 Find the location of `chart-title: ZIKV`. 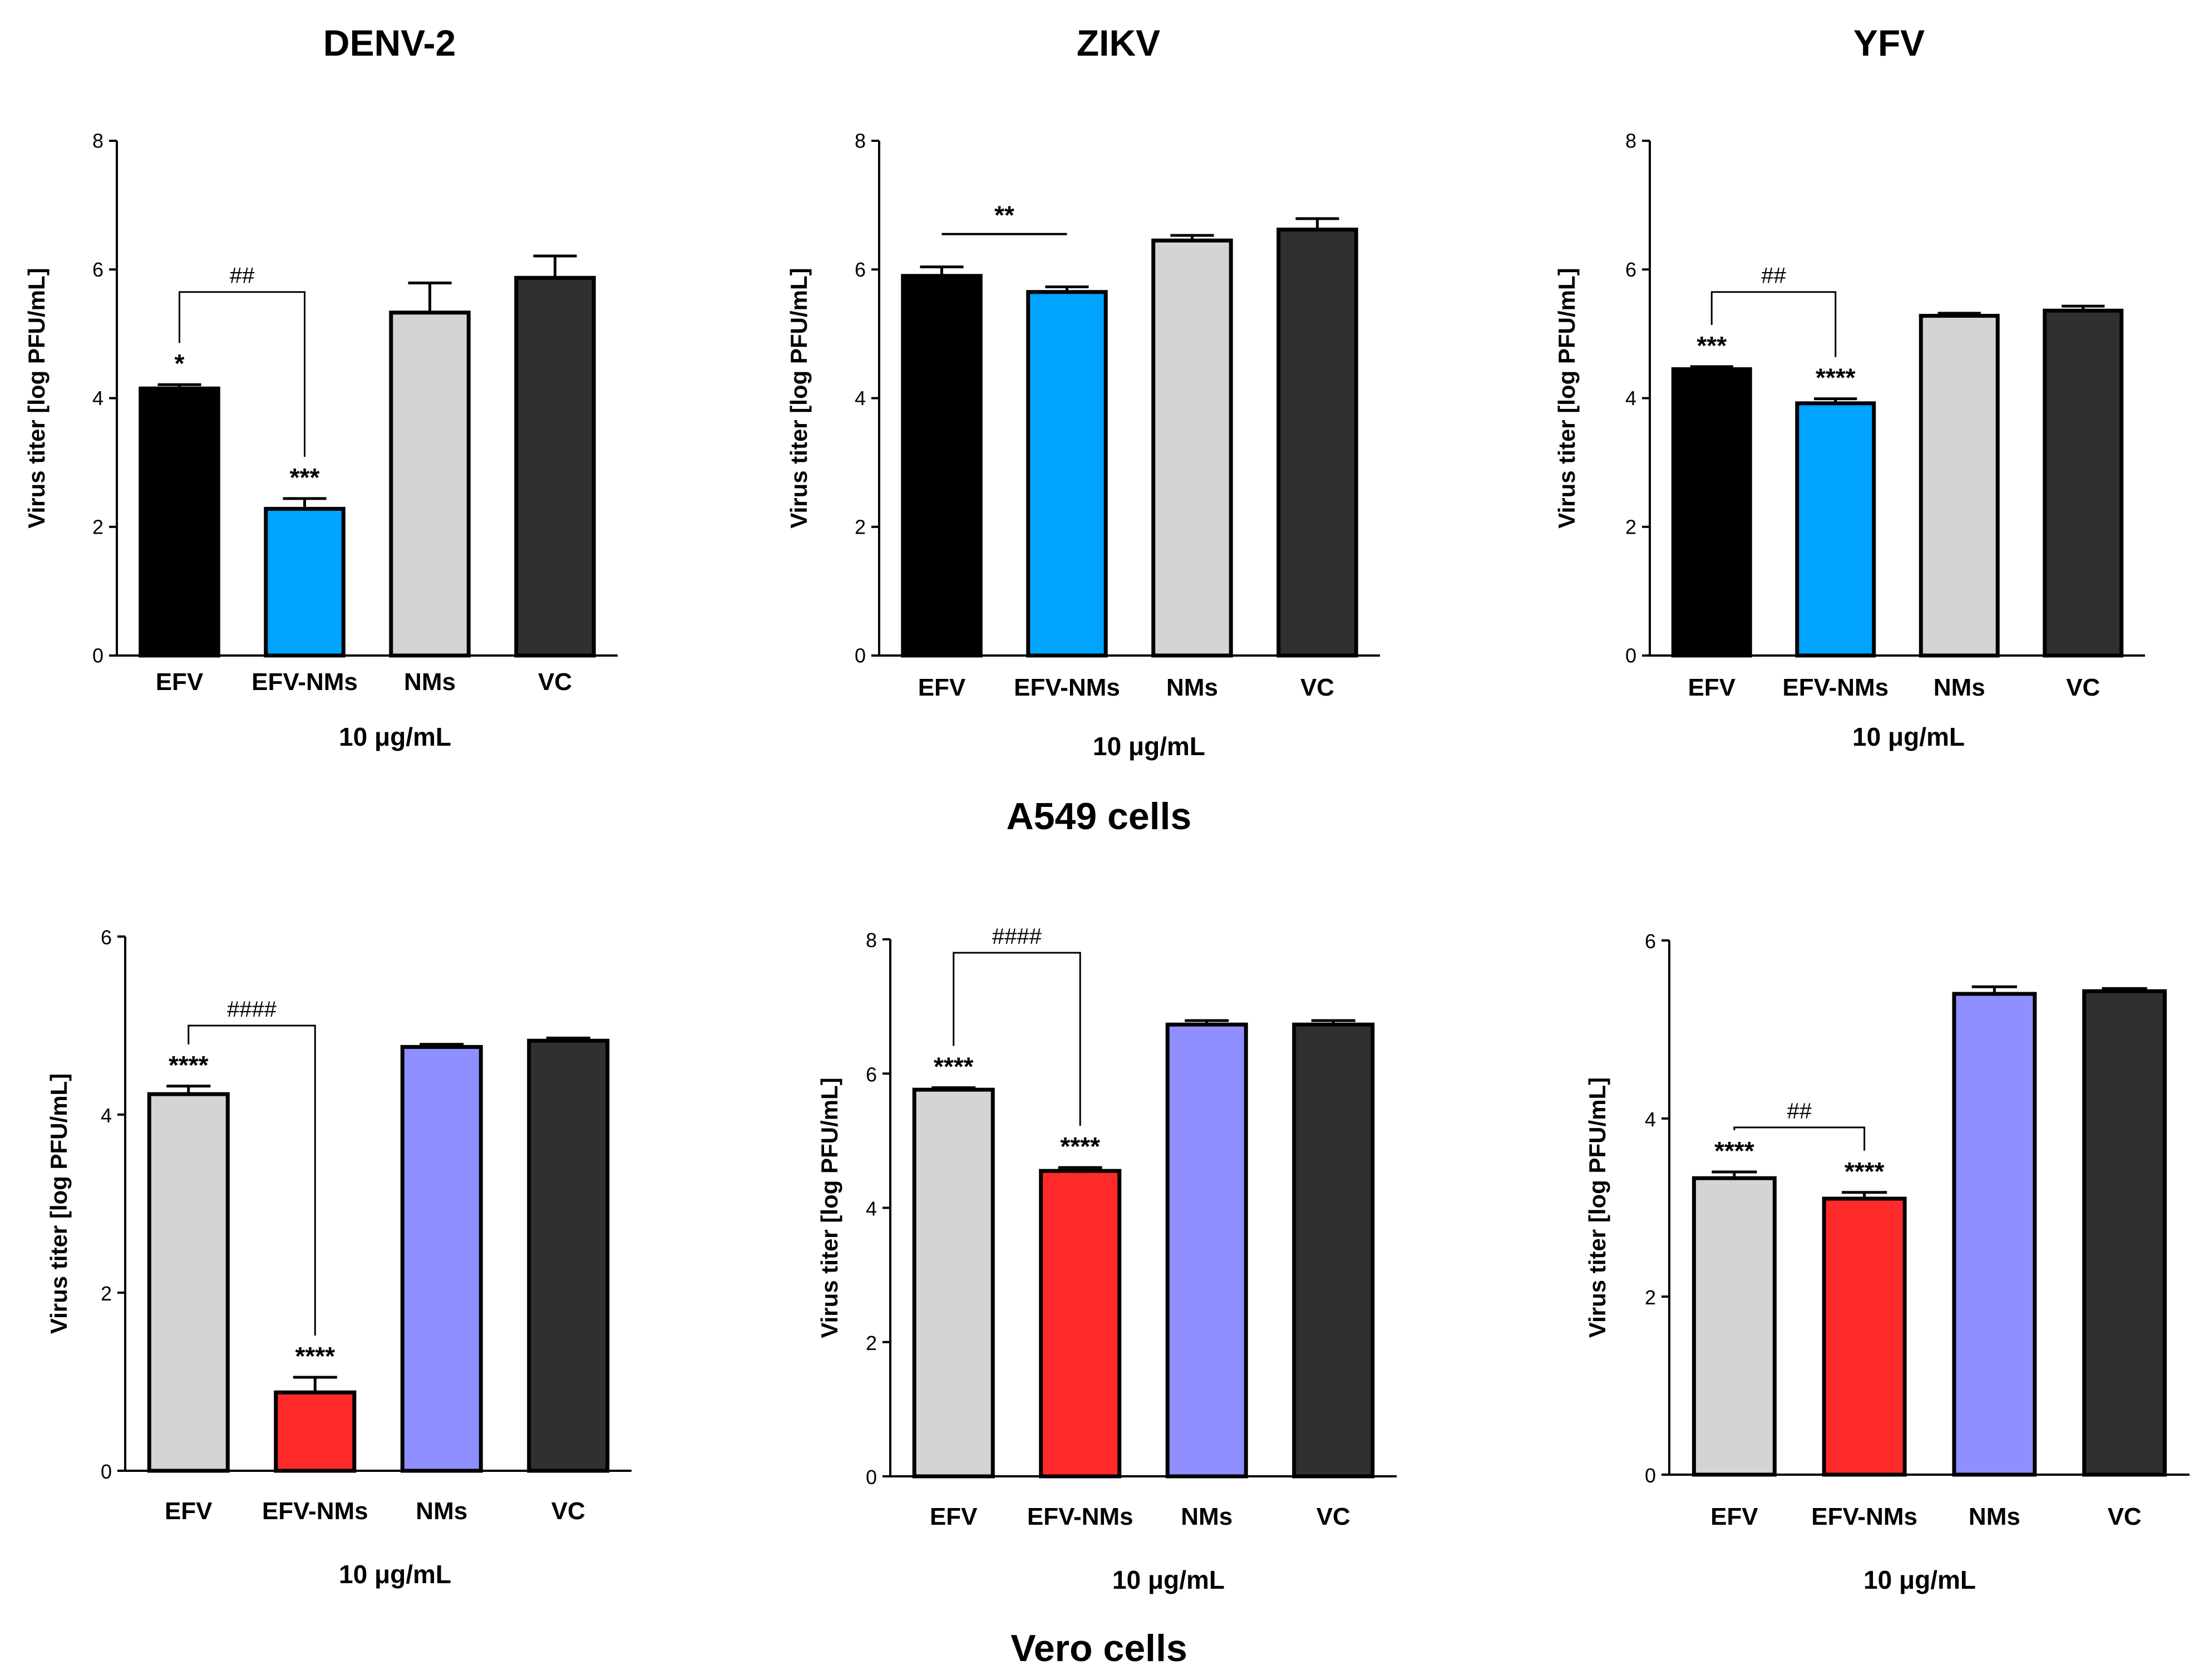

chart-title: ZIKV is located at coordinates (1118, 43).